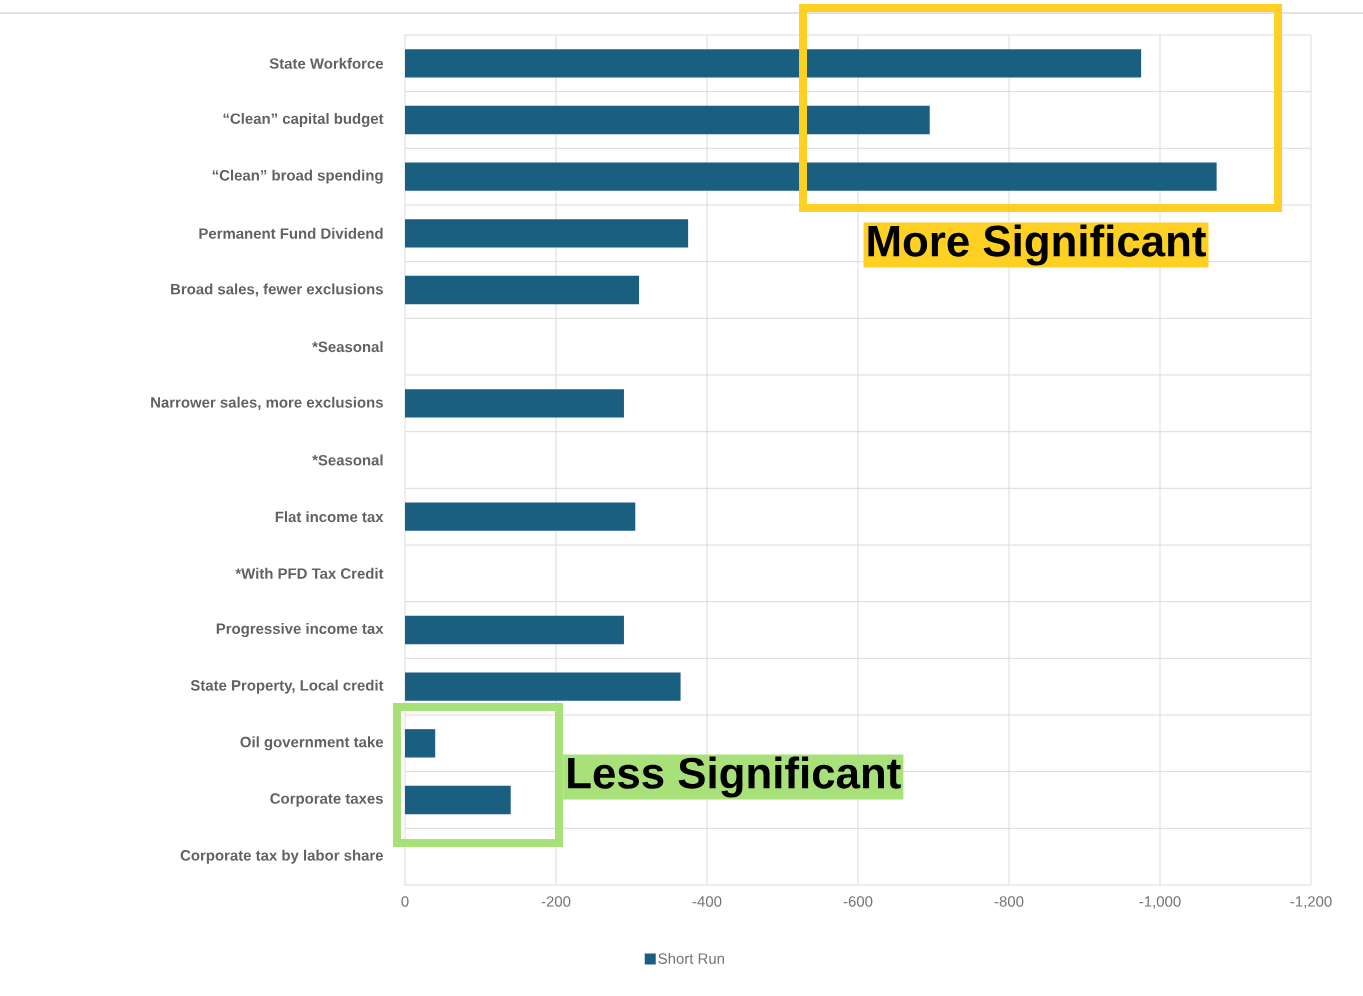 The image size is (1363, 996). What do you see at coordinates (303, 120) in the screenshot?
I see `y-tick-label: “Clean” capital budget` at bounding box center [303, 120].